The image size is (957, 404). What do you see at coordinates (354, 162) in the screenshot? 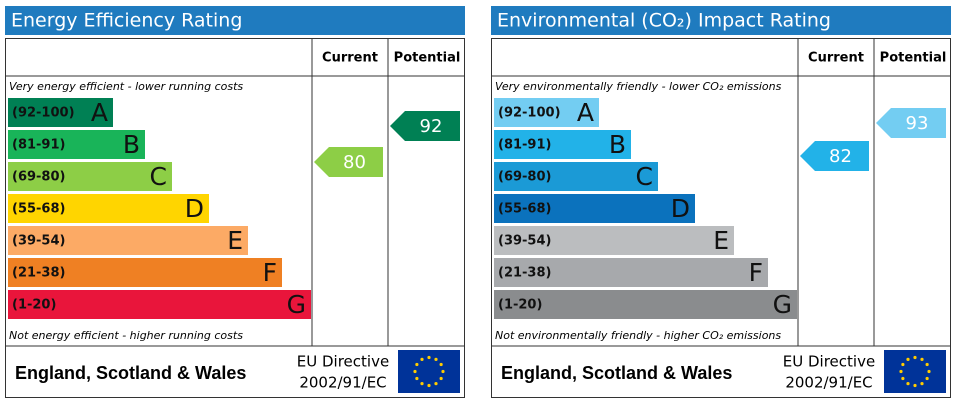
I see `current-value: 80` at bounding box center [354, 162].